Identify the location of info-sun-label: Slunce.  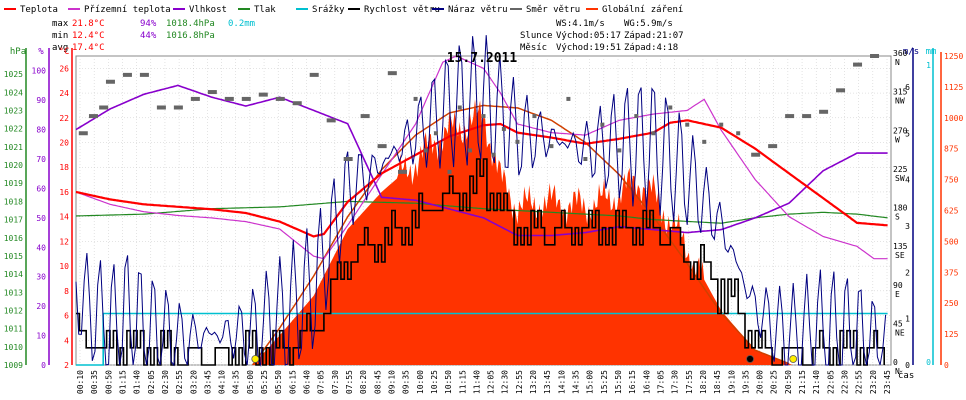
(536, 36).